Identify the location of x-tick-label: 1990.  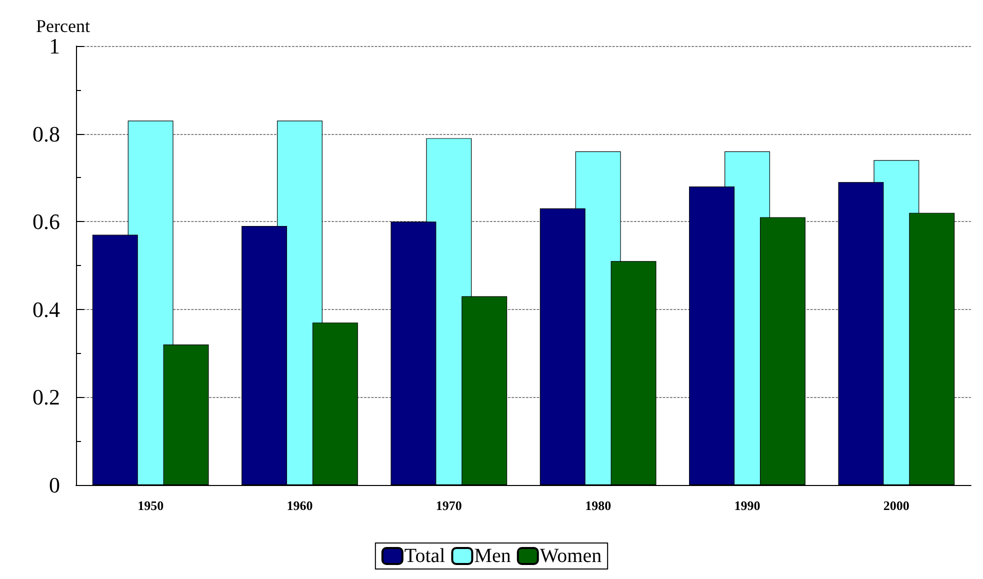
(747, 505).